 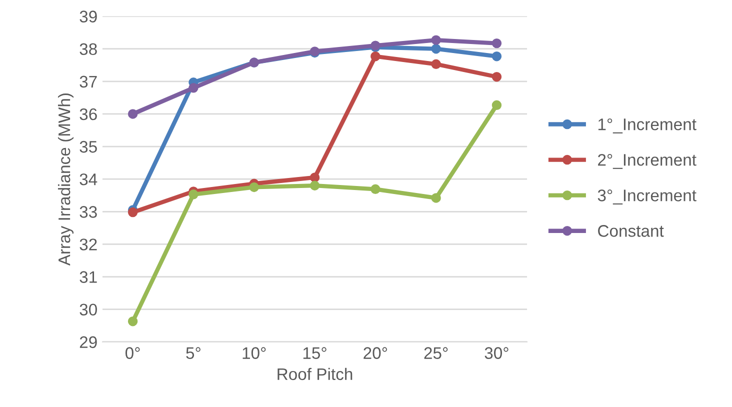 What do you see at coordinates (132, 353) in the screenshot?
I see `x-tick-label: 0°` at bounding box center [132, 353].